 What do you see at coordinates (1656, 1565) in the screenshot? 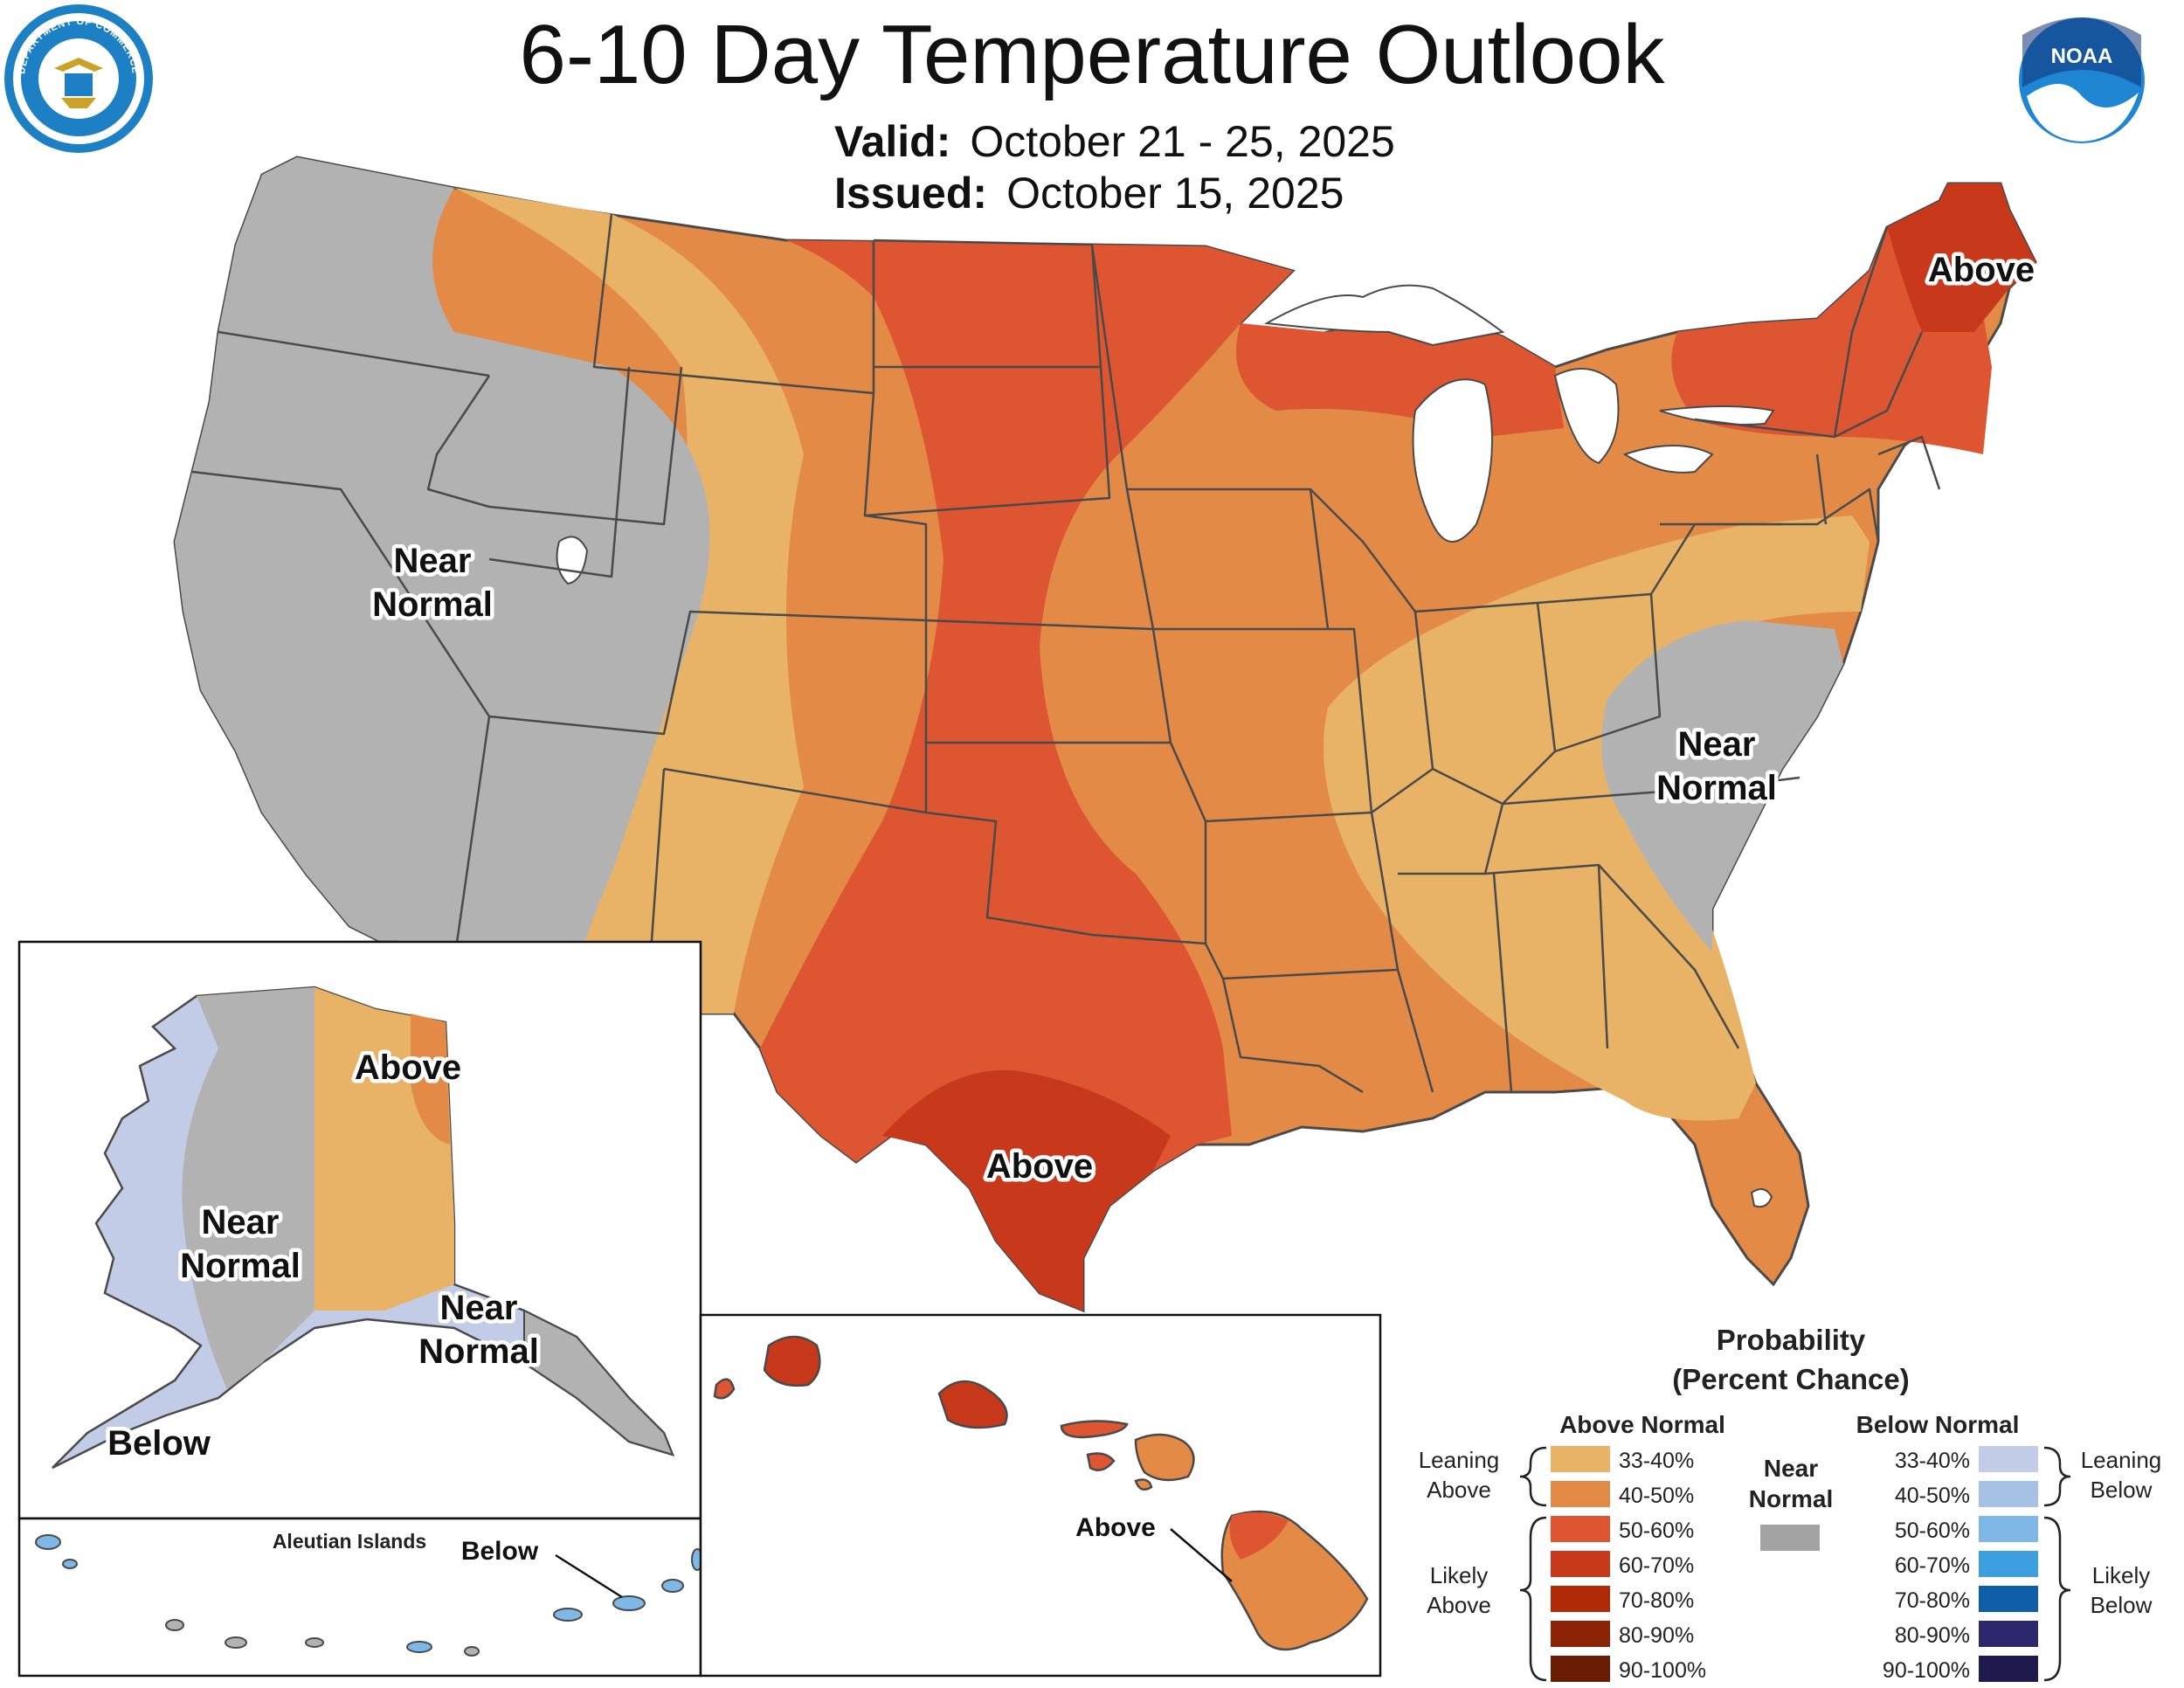
I see `legend-above-range-4: 60-70%` at bounding box center [1656, 1565].